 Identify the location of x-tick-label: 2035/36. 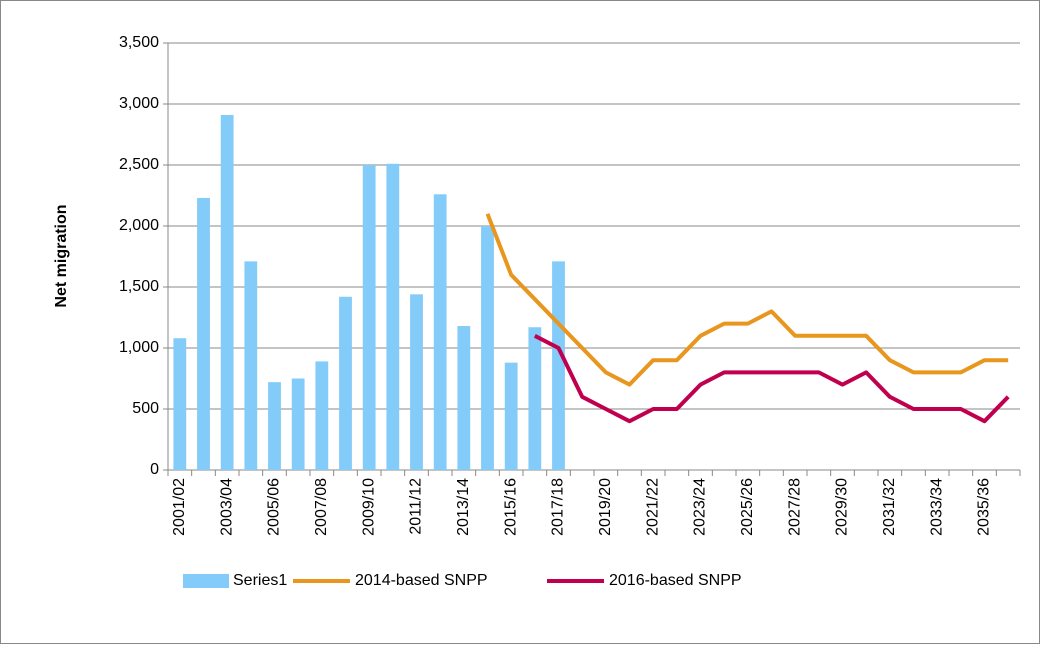
(984, 507).